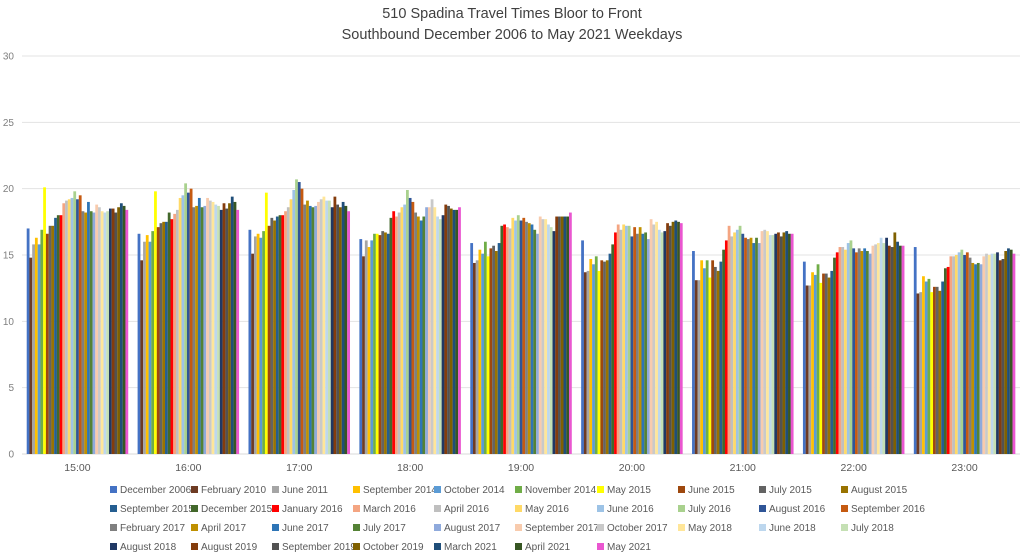 The width and height of the screenshot is (1024, 559). What do you see at coordinates (153, 528) in the screenshot?
I see `legend-label: February 2017` at bounding box center [153, 528].